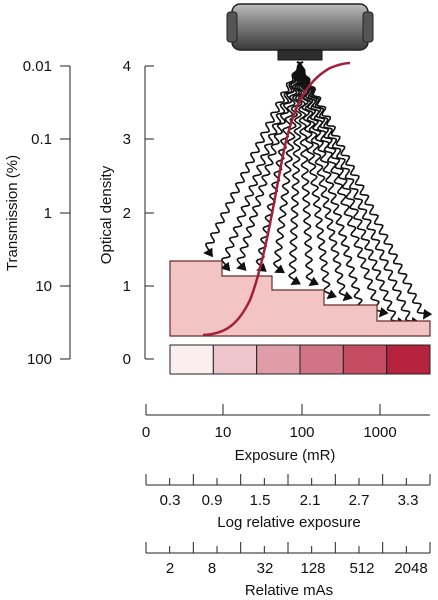 The image size is (438, 600). I want to click on density-tick-label: 4, so click(127, 66).